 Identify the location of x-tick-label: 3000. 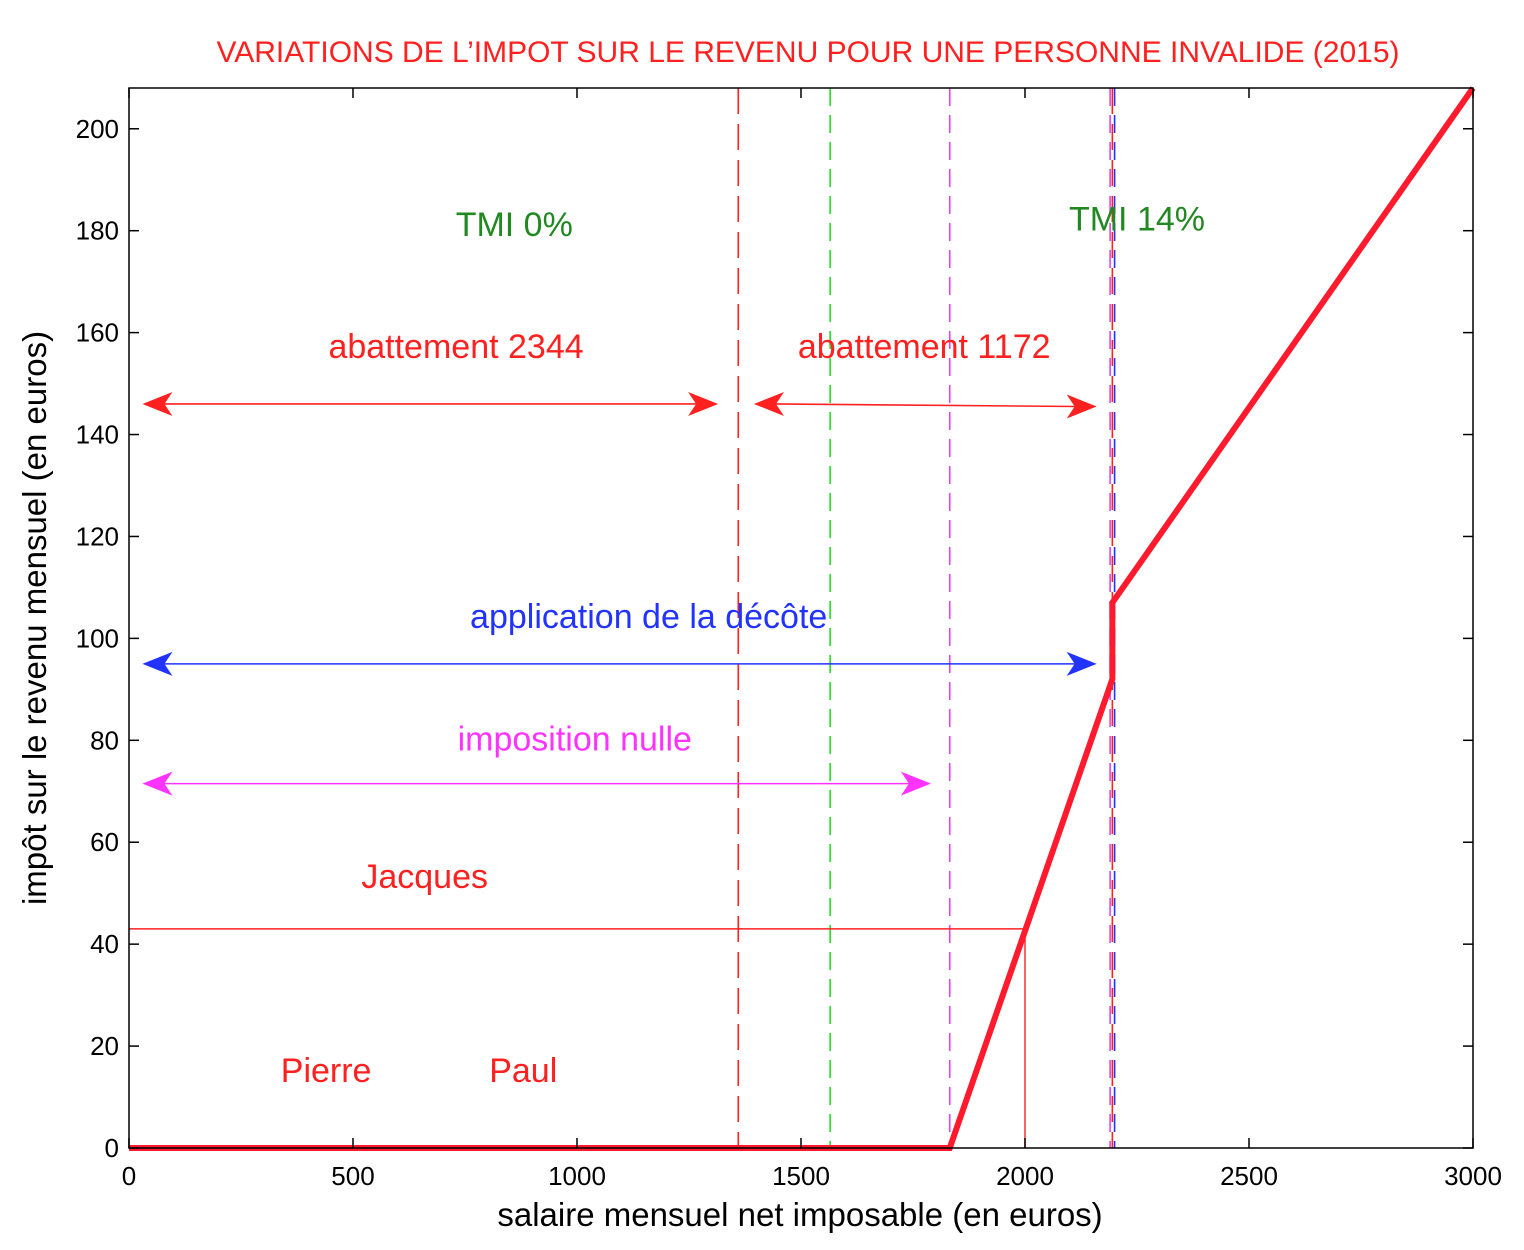
(1473, 1176).